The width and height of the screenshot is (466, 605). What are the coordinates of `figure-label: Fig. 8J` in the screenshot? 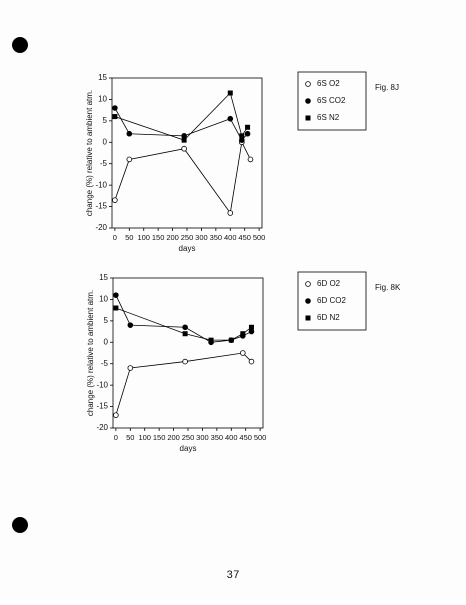 It's located at (387, 87).